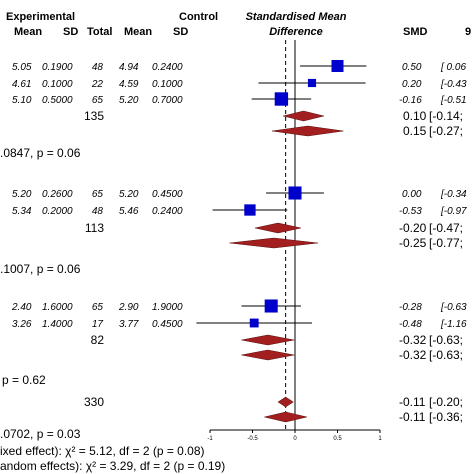 This screenshot has width=474, height=474. Describe the element at coordinates (415, 131) in the screenshot. I see `g1-random-smd: 0.15` at that location.